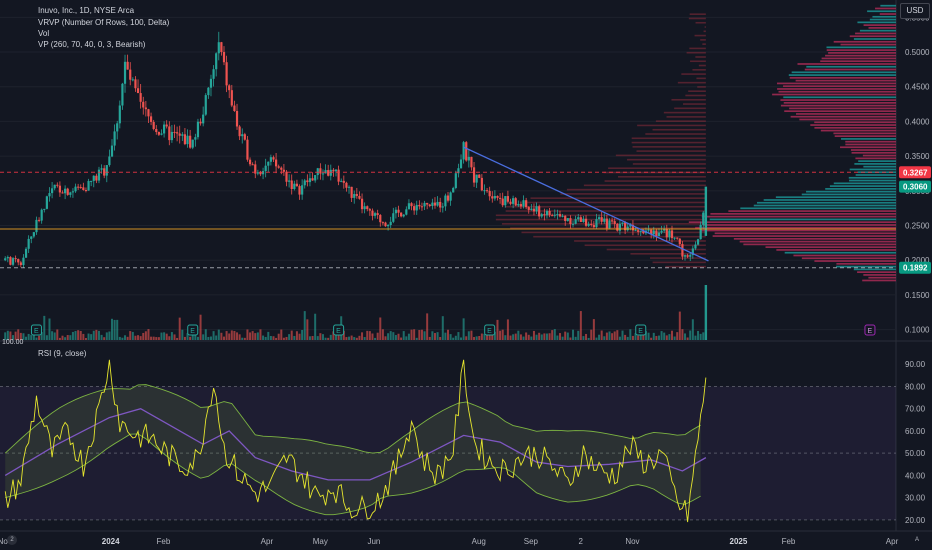 This screenshot has height=550, width=932. I want to click on currency-button: USD, so click(915, 11).